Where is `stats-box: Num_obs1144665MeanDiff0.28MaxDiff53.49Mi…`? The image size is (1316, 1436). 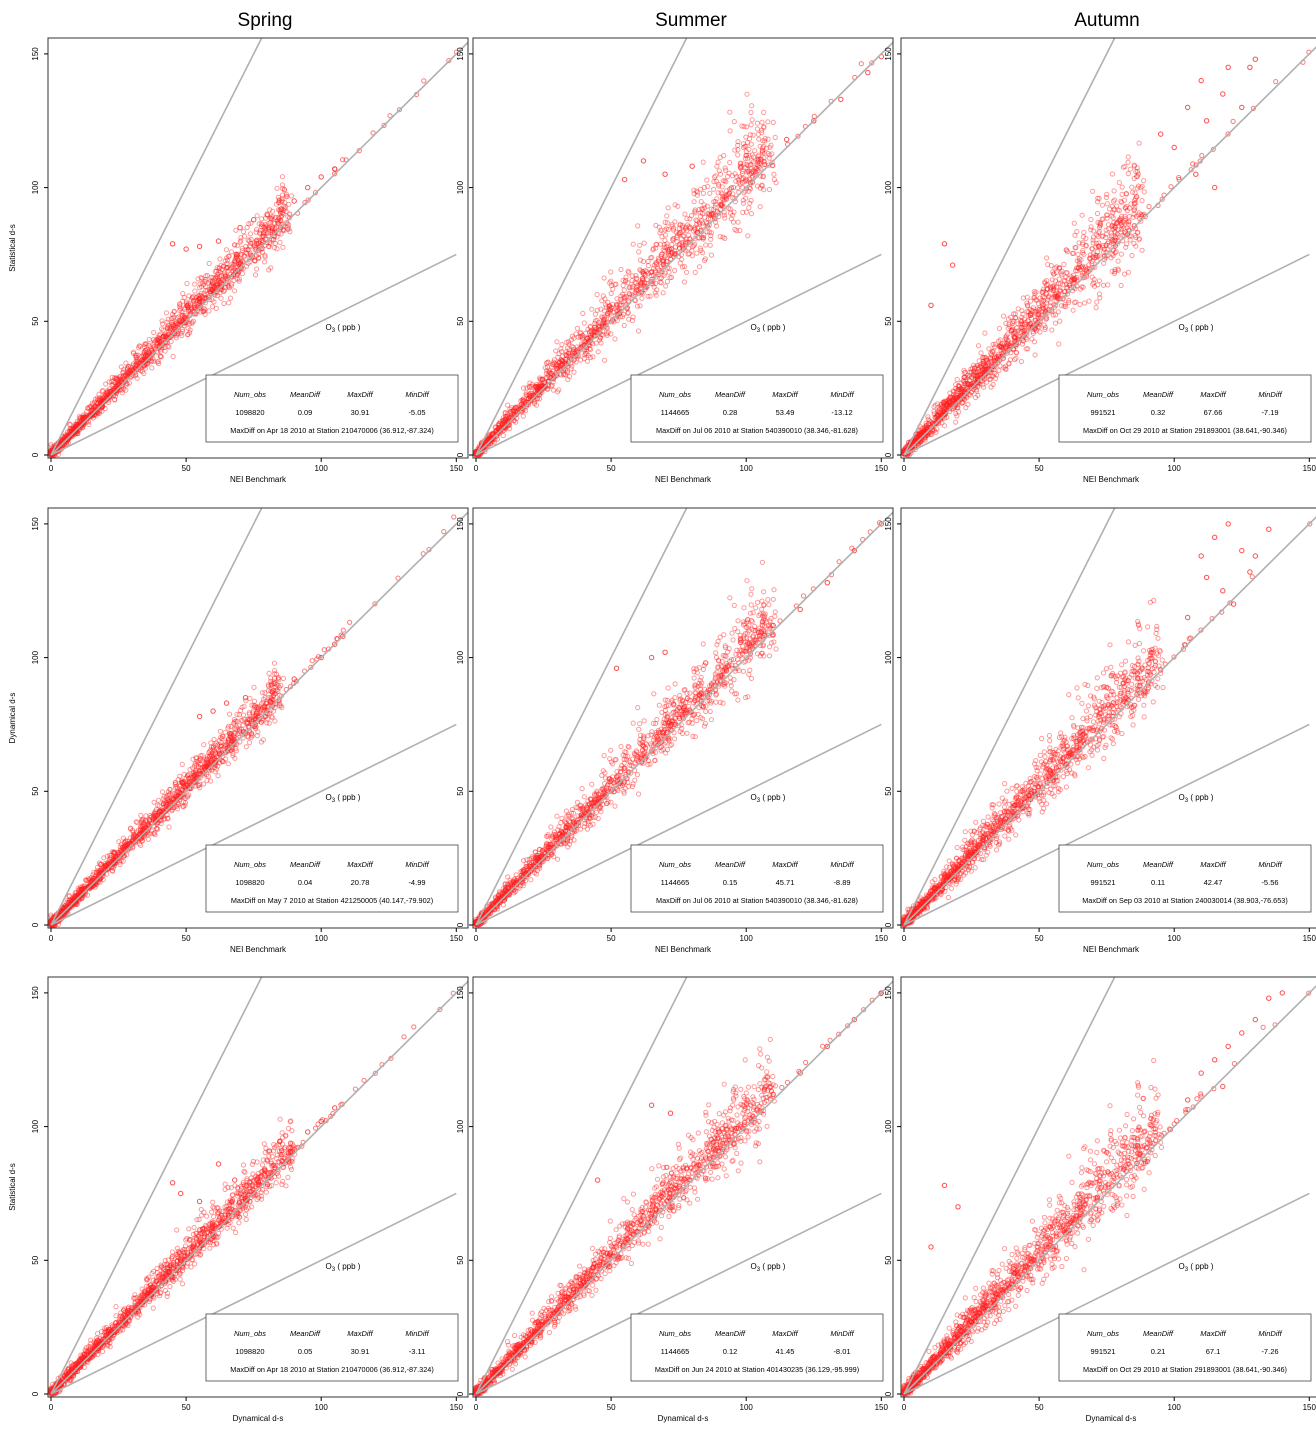 stats-box: Num_obs1144665MeanDiff0.28MaxDiff53.49Mi… is located at coordinates (757, 408).